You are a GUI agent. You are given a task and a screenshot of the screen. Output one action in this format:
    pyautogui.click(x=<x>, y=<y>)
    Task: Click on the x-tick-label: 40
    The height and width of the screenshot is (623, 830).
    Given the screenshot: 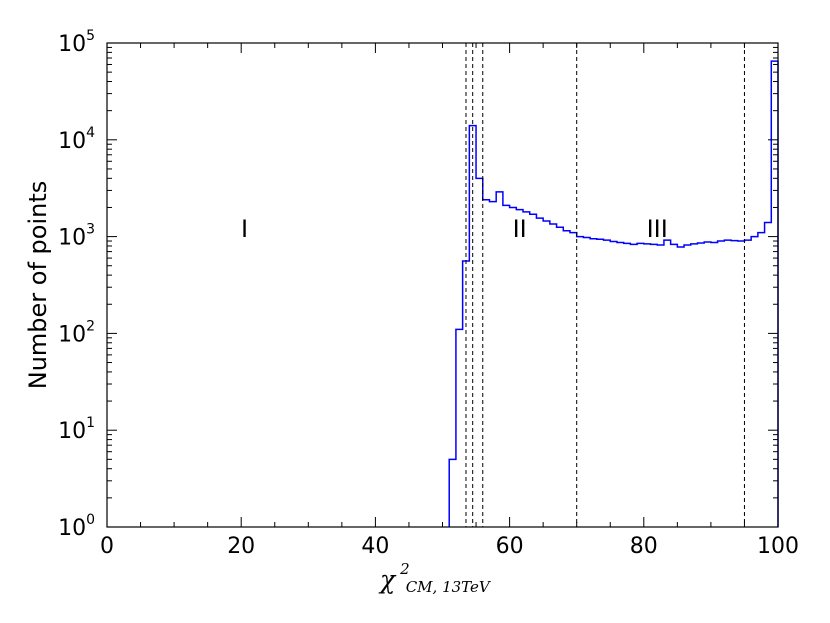 What is the action you would take?
    pyautogui.click(x=375, y=546)
    